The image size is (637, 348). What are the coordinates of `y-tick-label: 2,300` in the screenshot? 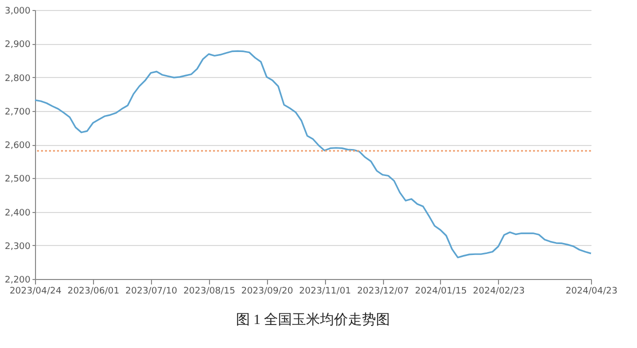 It's located at (17, 247).